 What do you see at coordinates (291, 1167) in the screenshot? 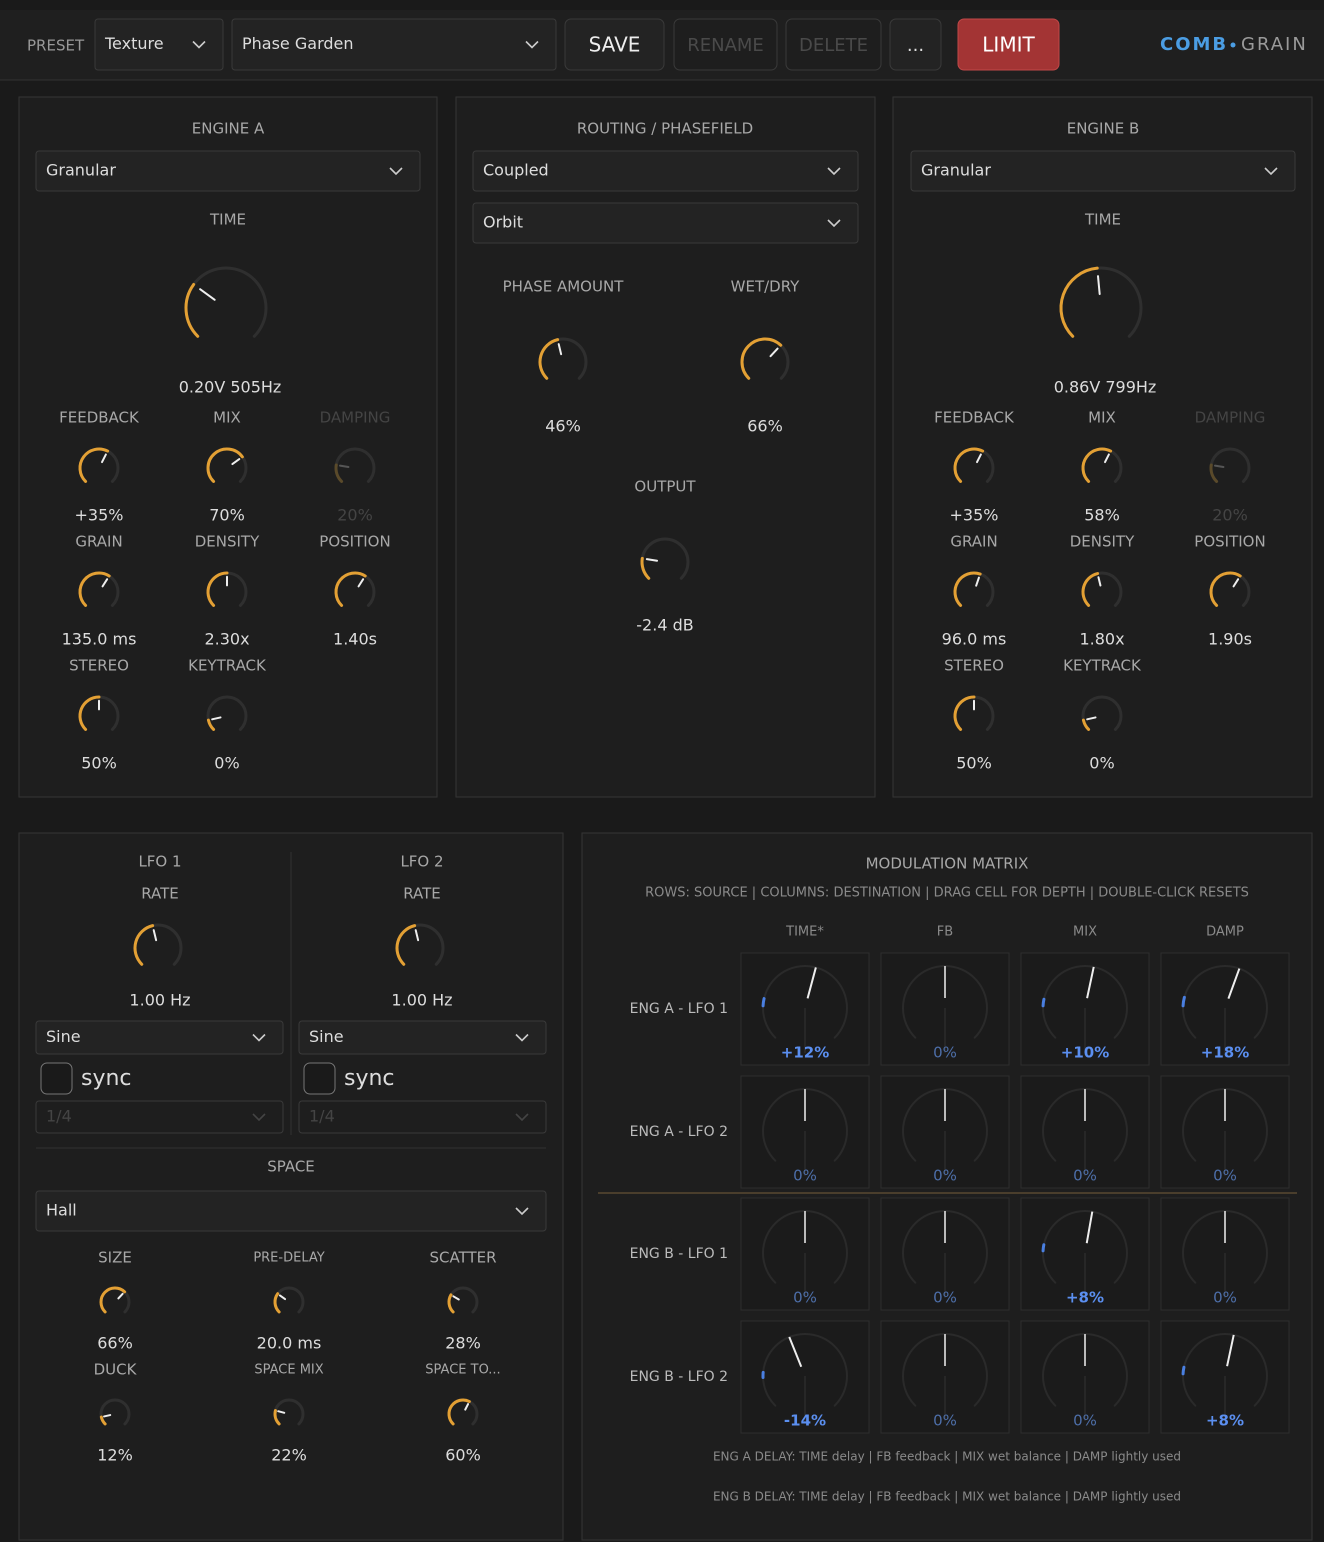
I see `panel-title: SPACE` at bounding box center [291, 1167].